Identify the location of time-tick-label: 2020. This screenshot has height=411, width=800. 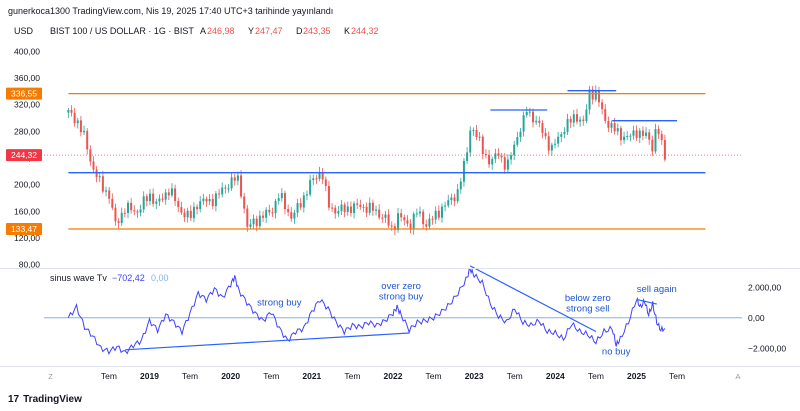
(230, 376).